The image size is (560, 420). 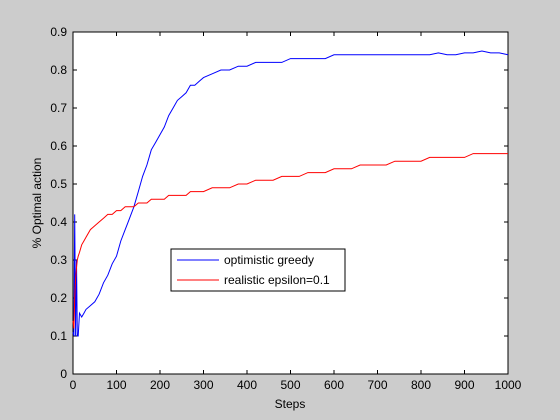 I want to click on y-tick-label: 0.4, so click(x=58, y=222).